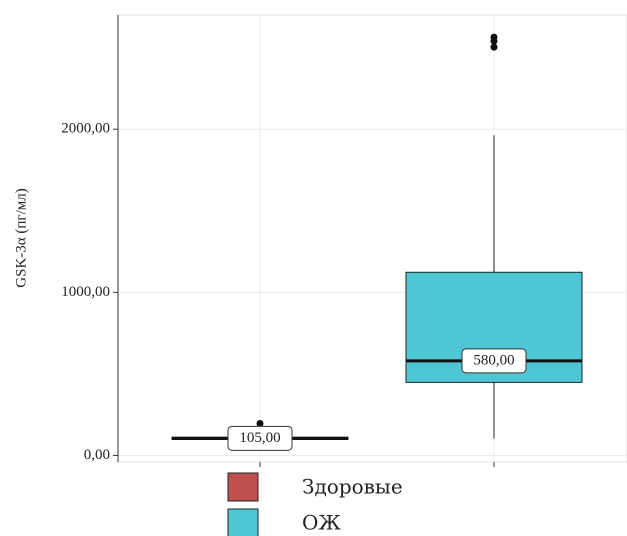  I want to click on y-tick-label: 0,00, so click(97, 455).